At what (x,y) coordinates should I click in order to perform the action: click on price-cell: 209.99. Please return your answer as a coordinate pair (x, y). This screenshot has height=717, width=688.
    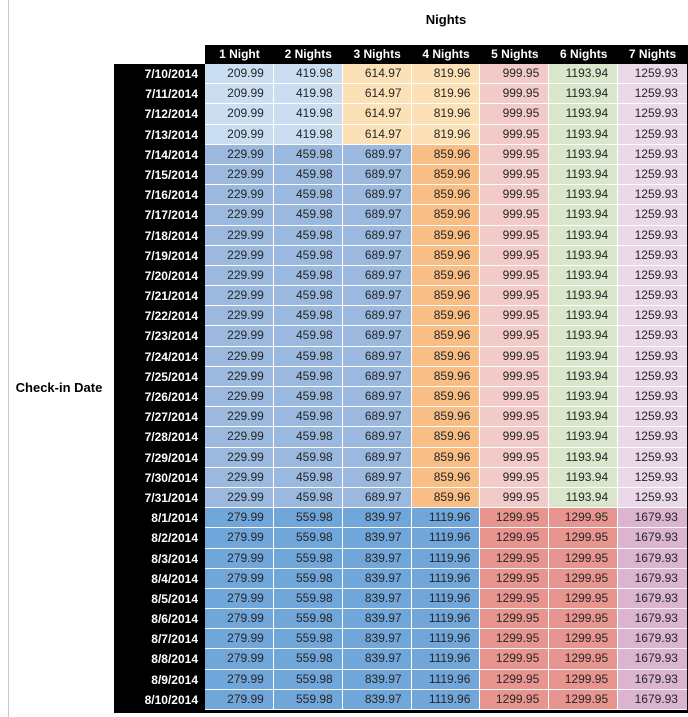
    Looking at the image, I should click on (239, 134).